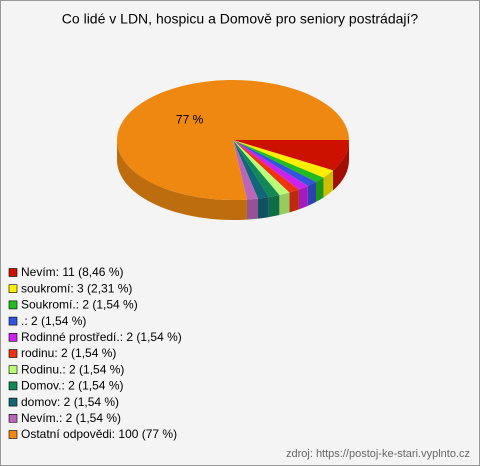 The image size is (480, 466). Describe the element at coordinates (72, 369) in the screenshot. I see `legend-label: Rodinu.: 2 (1,54 %)` at that location.